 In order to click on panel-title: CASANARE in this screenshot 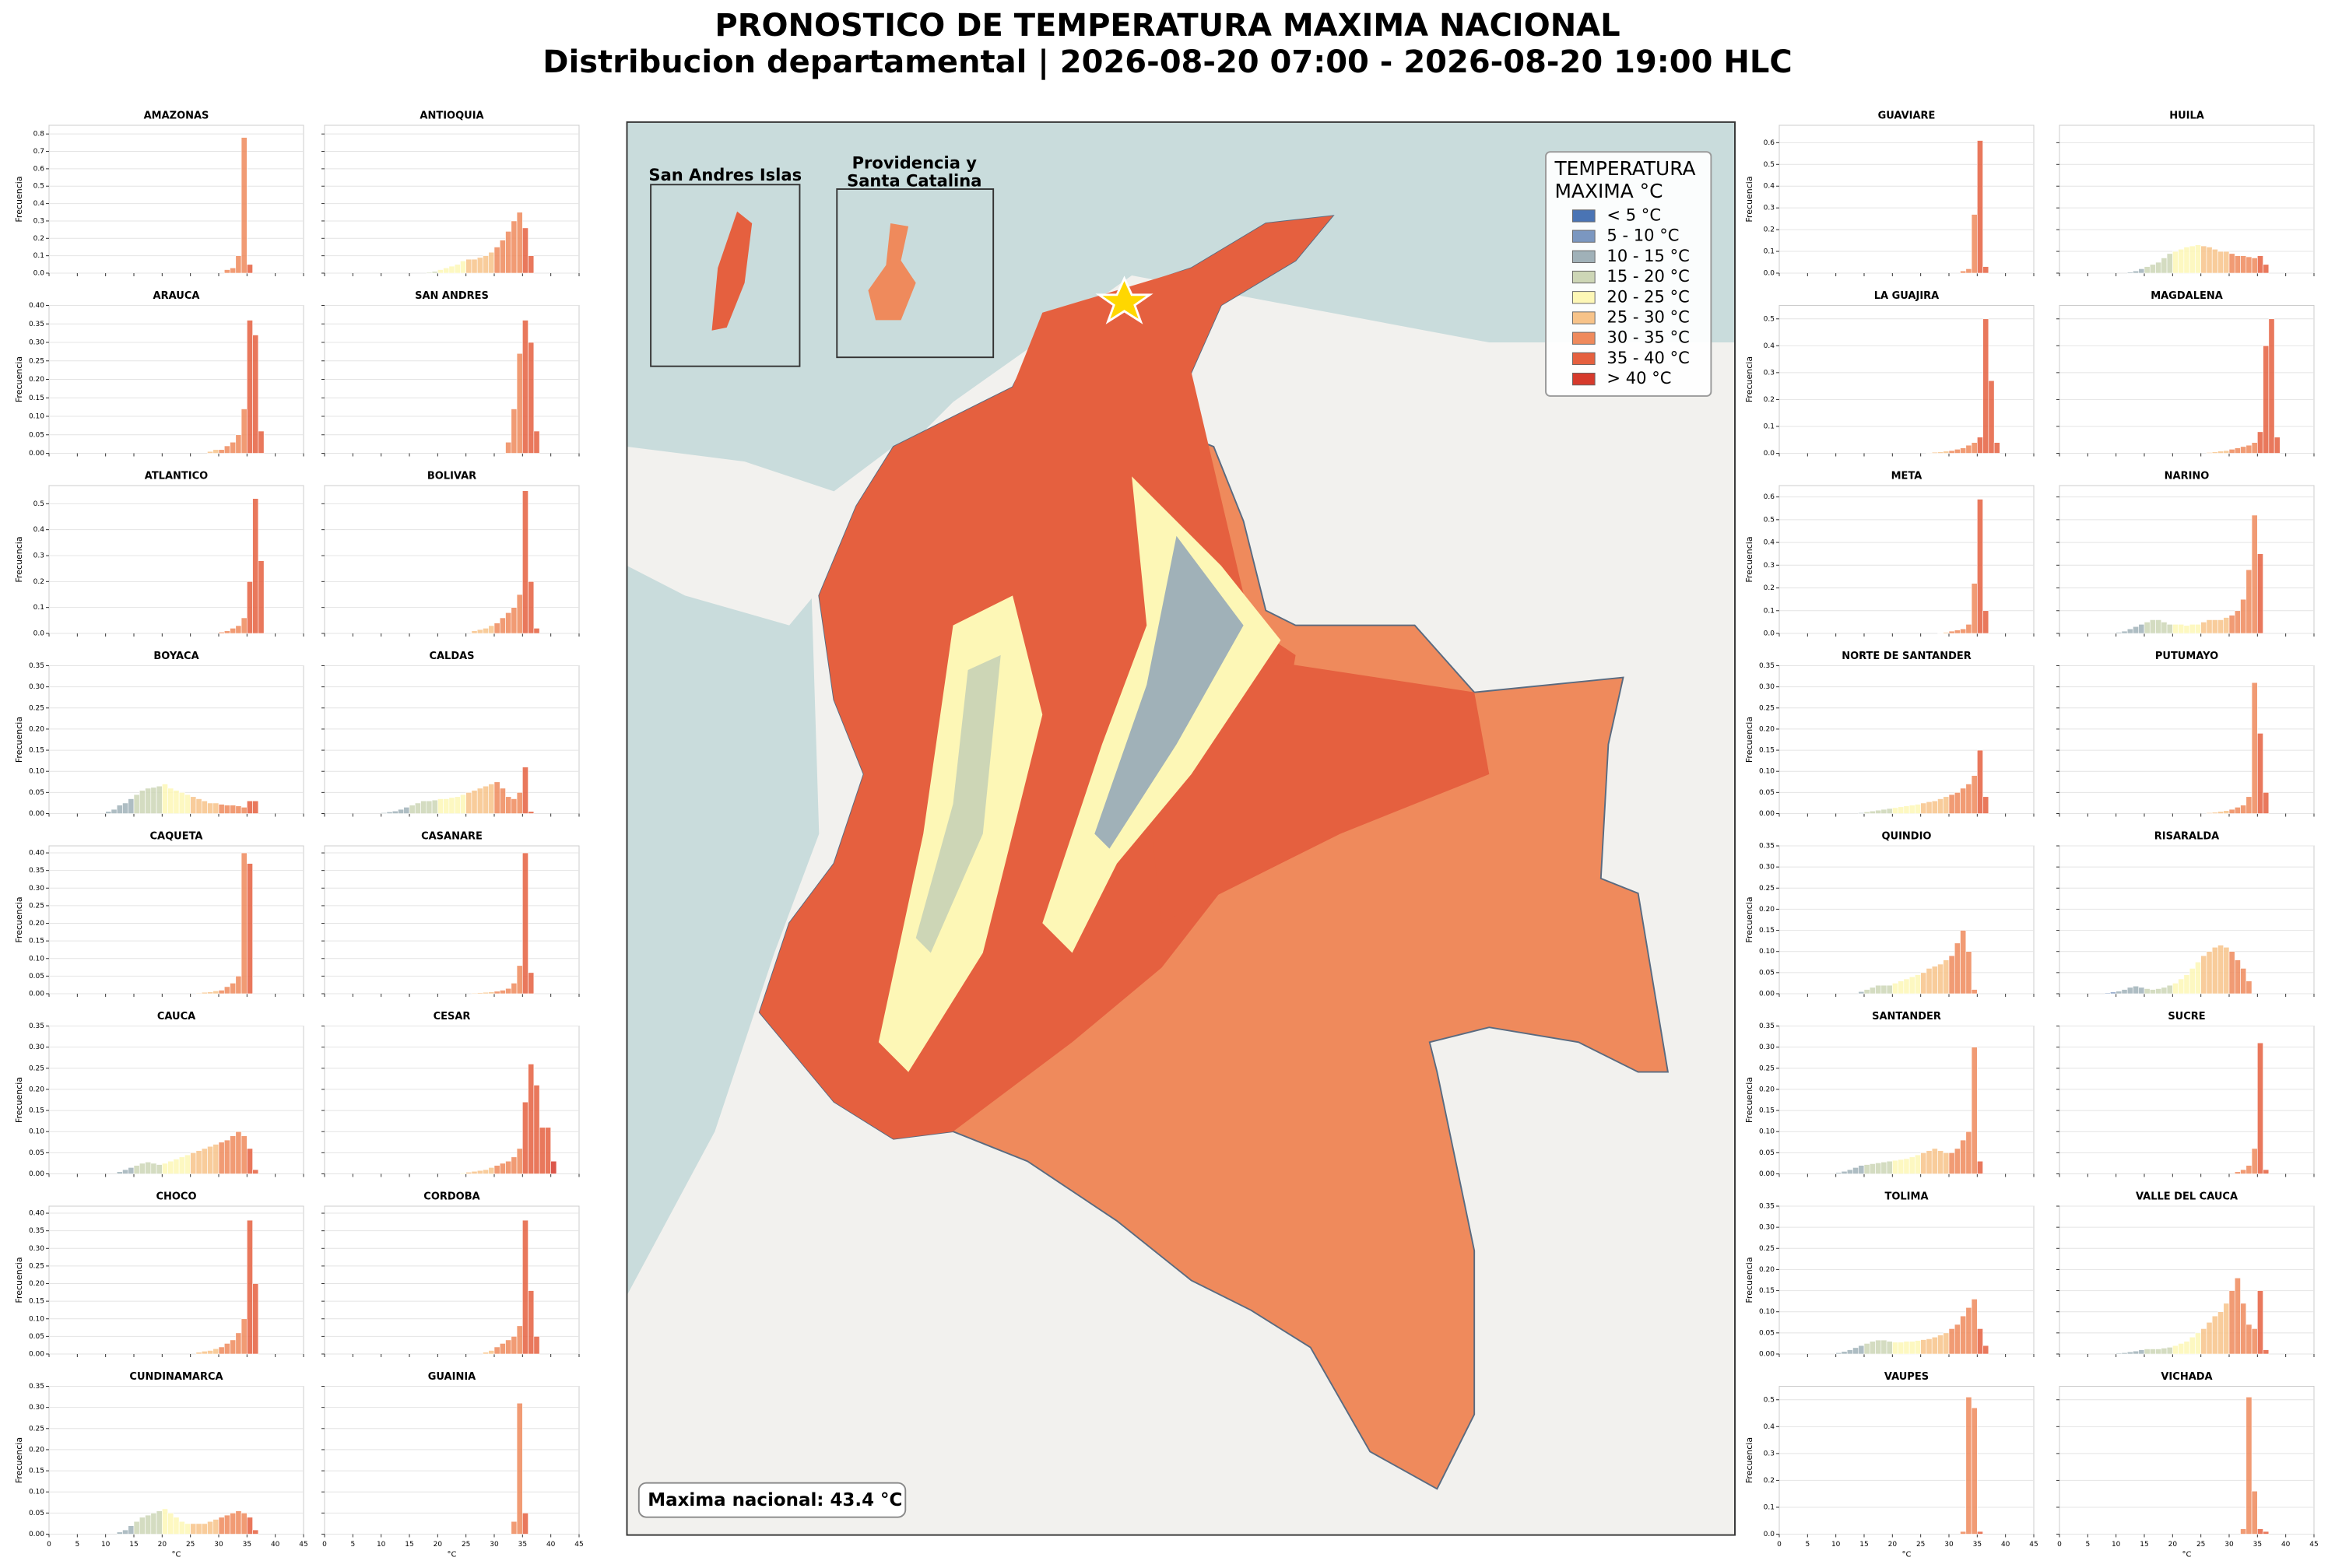, I will do `click(452, 837)`.